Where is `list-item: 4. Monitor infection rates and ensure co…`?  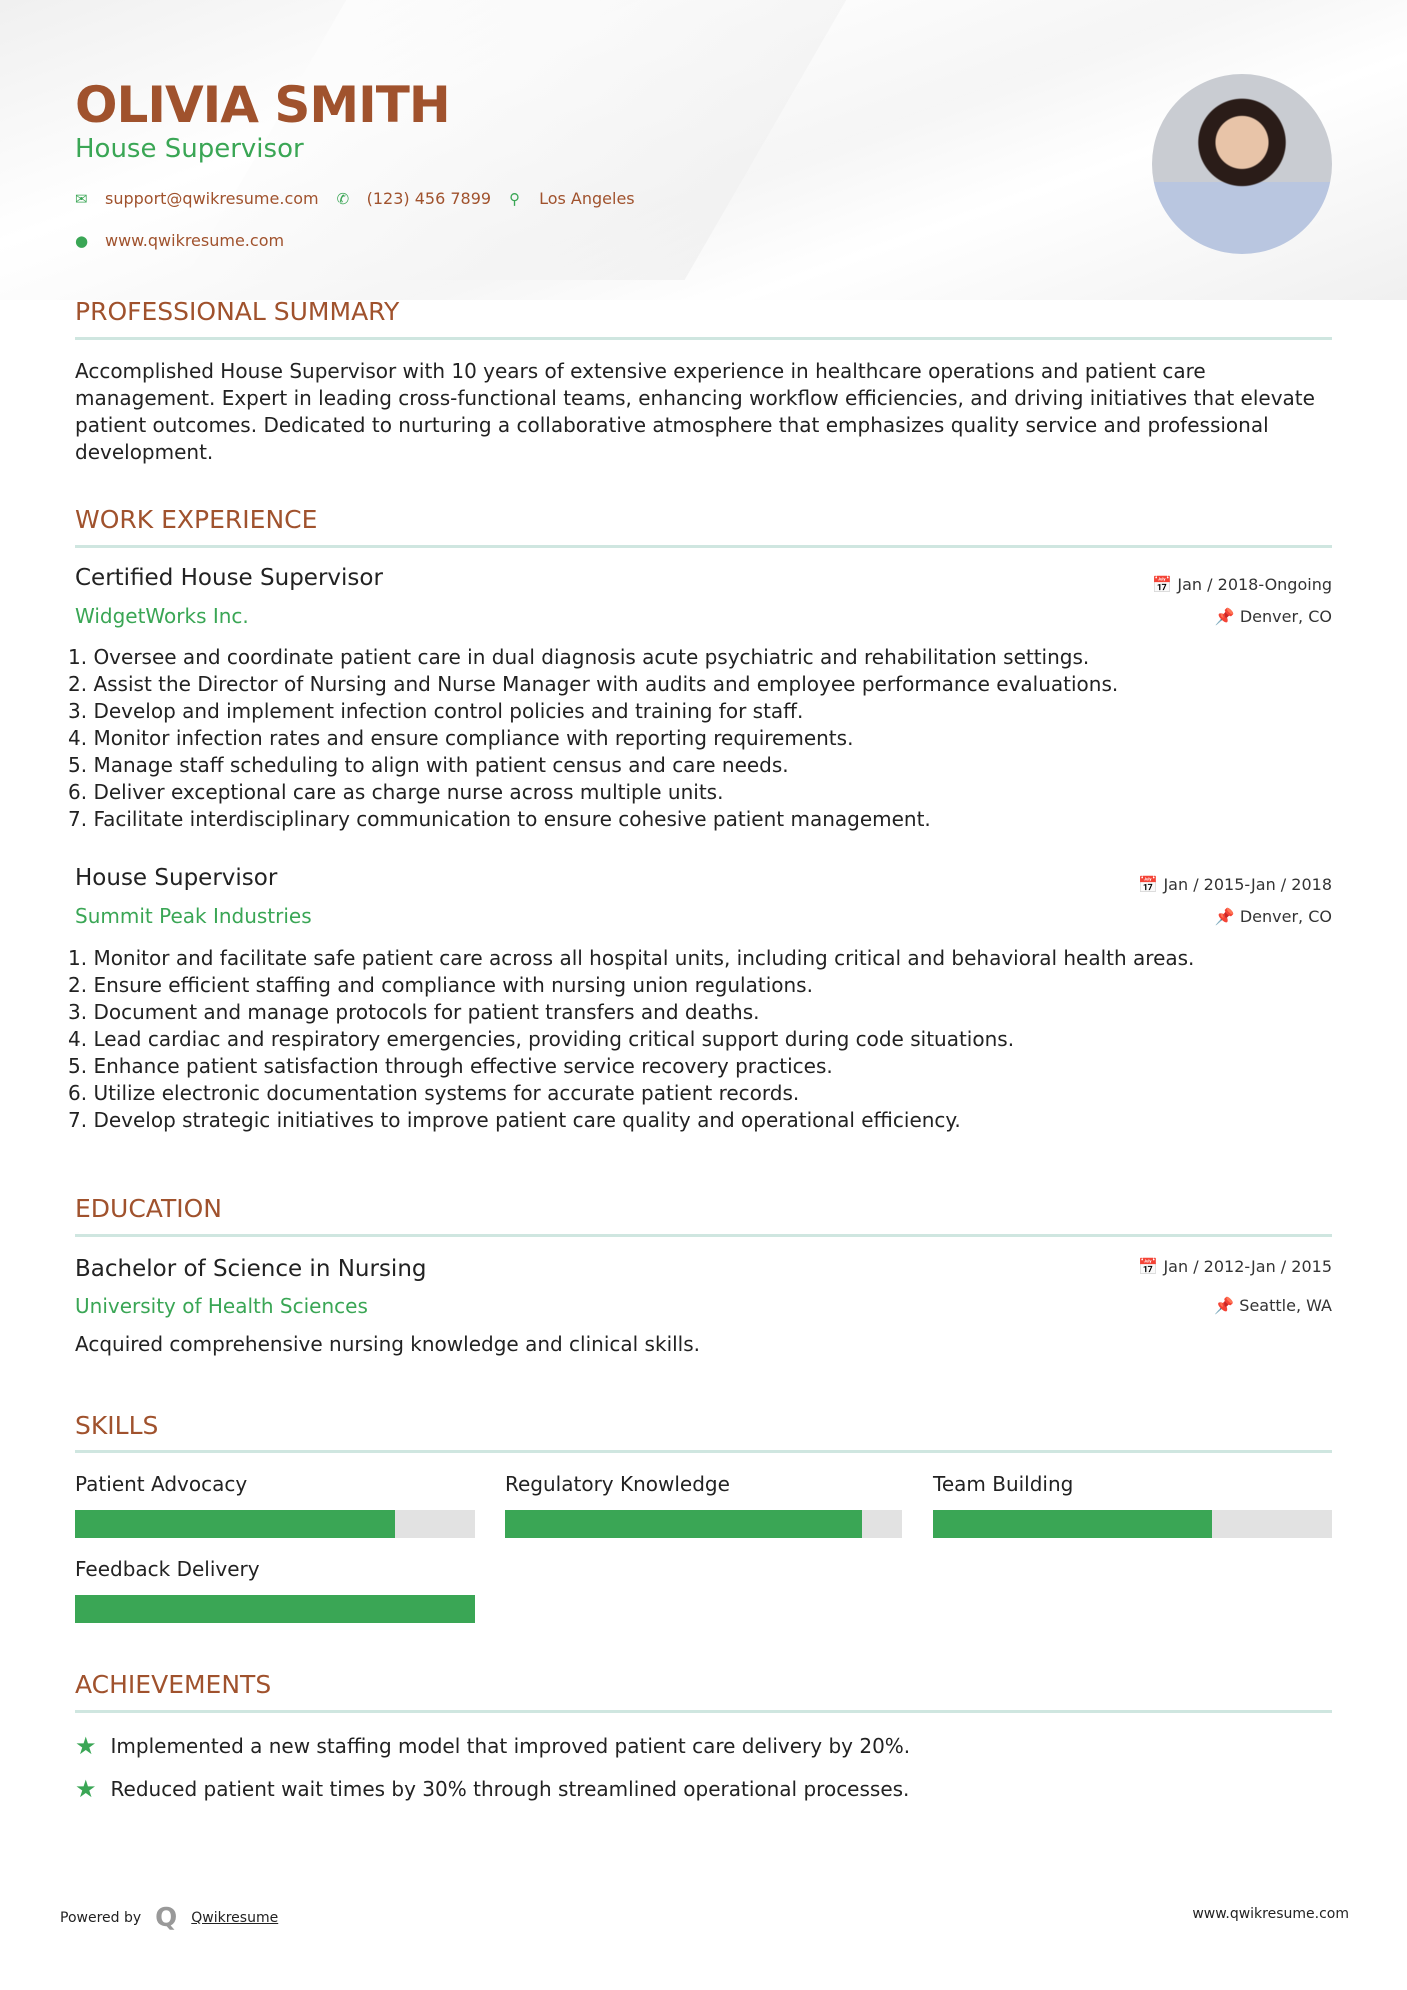
list-item: 4. Monitor infection rates and ensure co… is located at coordinates (461, 738).